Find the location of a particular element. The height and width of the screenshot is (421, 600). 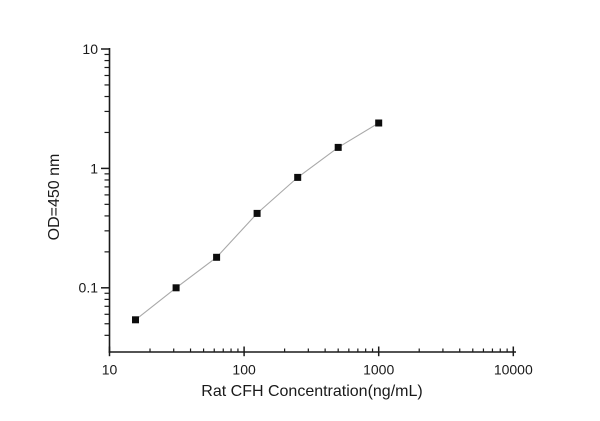

x-tick-label: 1000 is located at coordinates (378, 370).